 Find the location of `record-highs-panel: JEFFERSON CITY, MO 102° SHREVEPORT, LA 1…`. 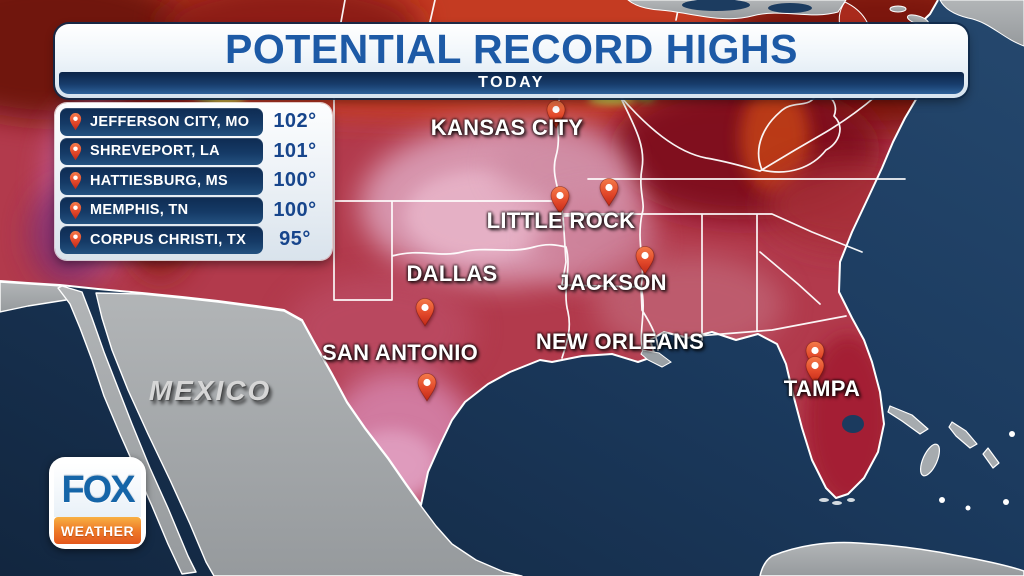

record-highs-panel: JEFFERSON CITY, MO 102° SHREVEPORT, LA 1… is located at coordinates (193, 181).